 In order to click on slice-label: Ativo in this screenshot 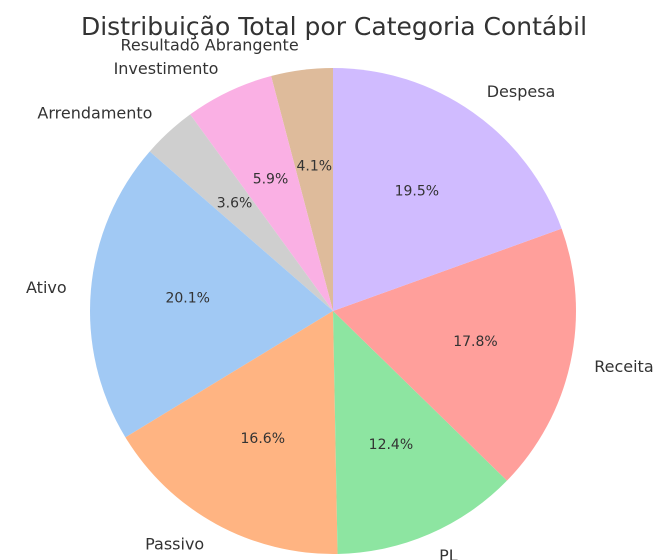, I will do `click(46, 287)`.